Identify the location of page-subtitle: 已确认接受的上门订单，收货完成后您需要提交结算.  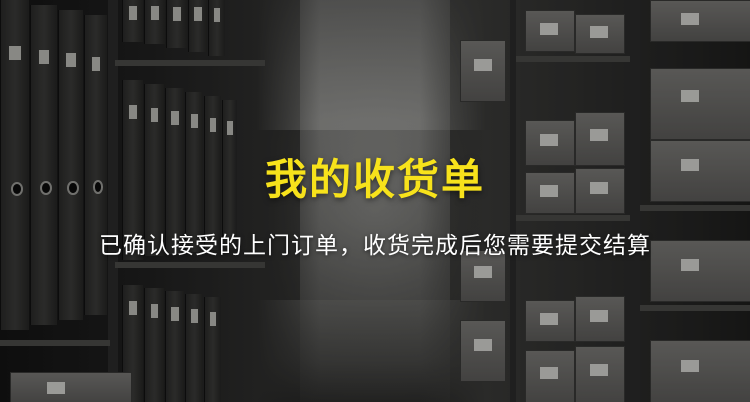
(375, 246).